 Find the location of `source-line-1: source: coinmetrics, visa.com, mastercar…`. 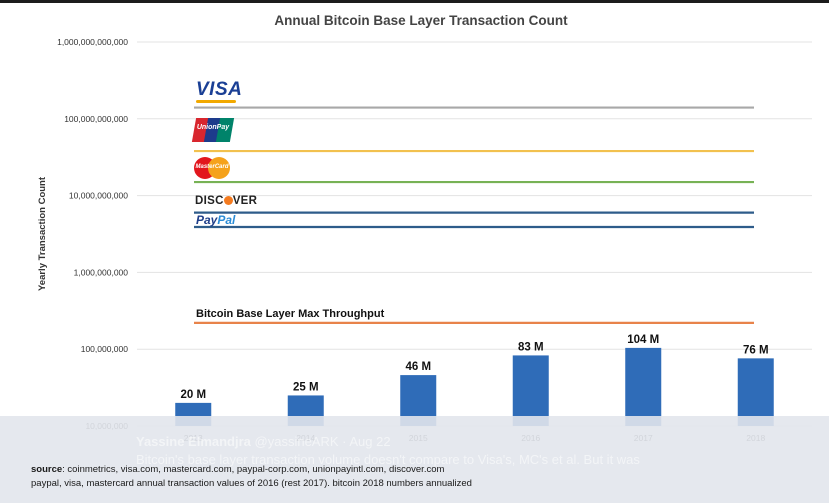

source-line-1: source: coinmetrics, visa.com, mastercar… is located at coordinates (237, 469).